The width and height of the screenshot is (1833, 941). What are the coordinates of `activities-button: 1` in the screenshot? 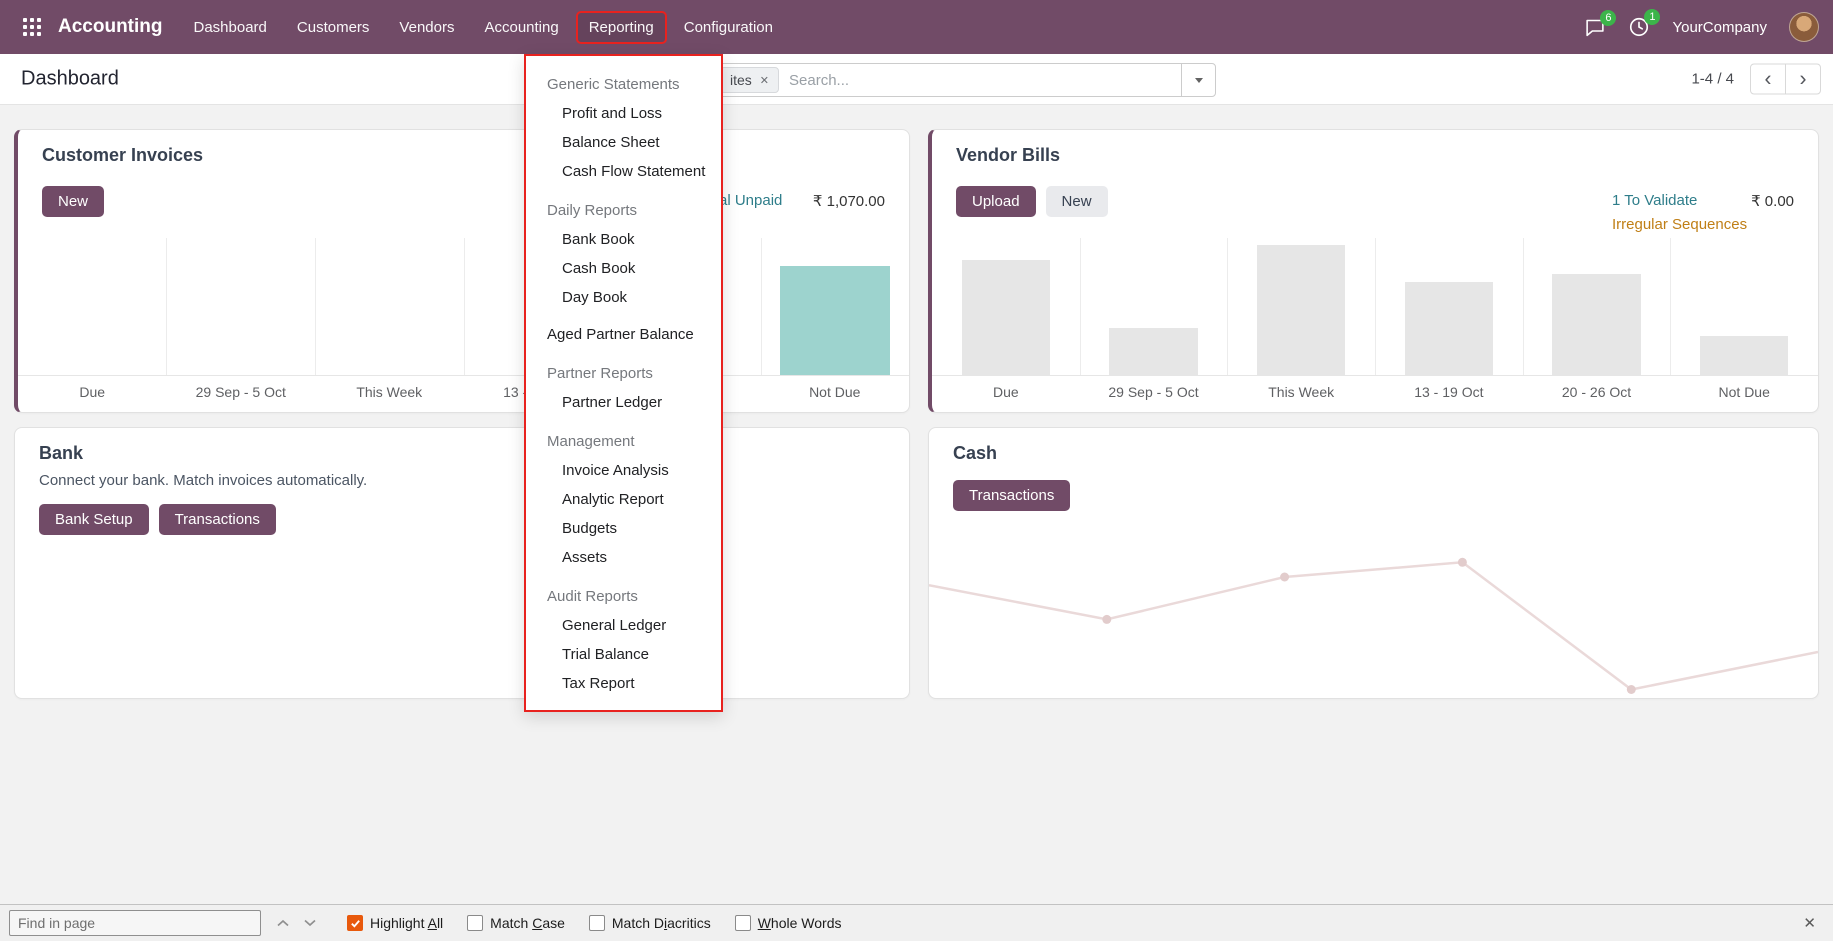 It's located at (1644, 23).